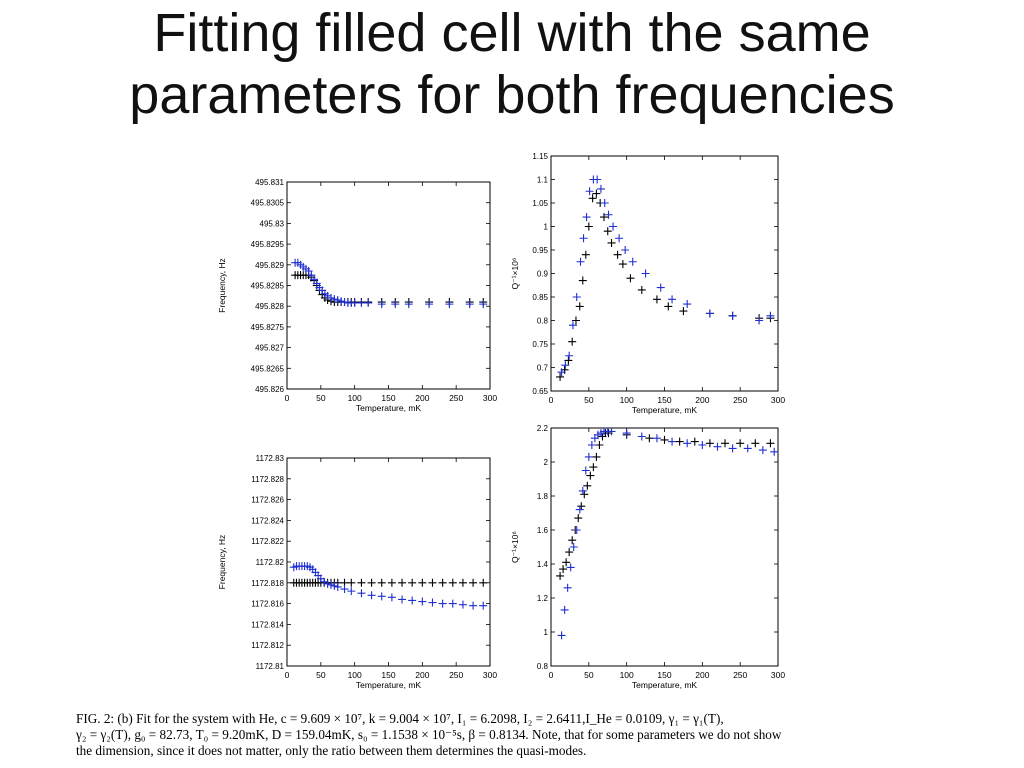 The image size is (1024, 768). Describe the element at coordinates (543, 598) in the screenshot. I see `y-tick-label: 1.2` at that location.